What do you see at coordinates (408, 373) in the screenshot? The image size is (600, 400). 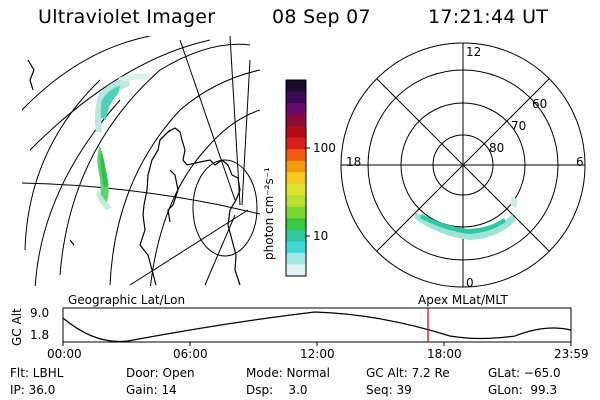 I see `gc-alt-info: GC Alt: 7.2 Re` at bounding box center [408, 373].